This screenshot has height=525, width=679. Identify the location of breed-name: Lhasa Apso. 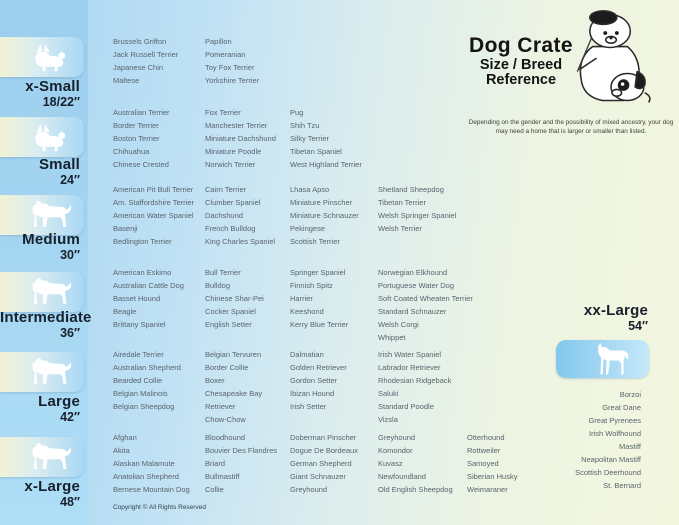
(310, 189).